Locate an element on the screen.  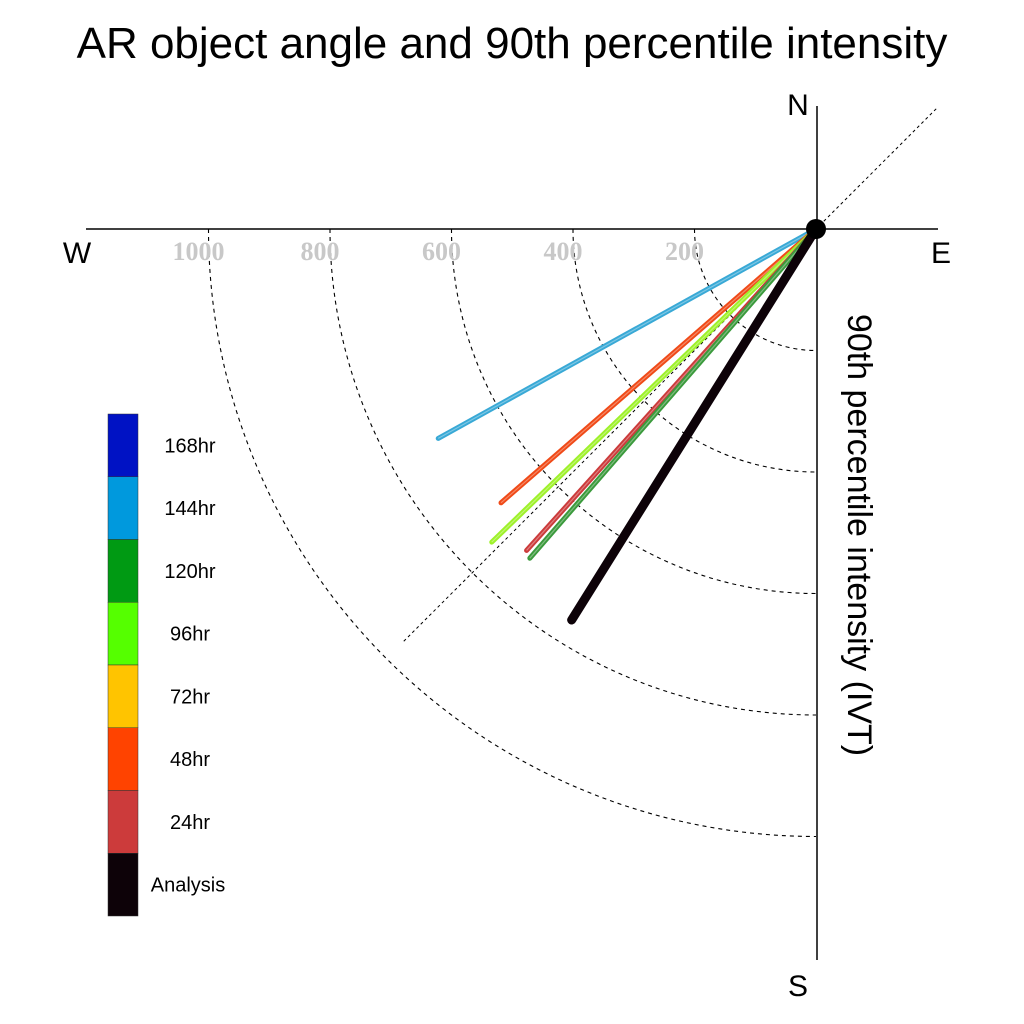
legend-label-96hr: 96hr is located at coordinates (190, 635).